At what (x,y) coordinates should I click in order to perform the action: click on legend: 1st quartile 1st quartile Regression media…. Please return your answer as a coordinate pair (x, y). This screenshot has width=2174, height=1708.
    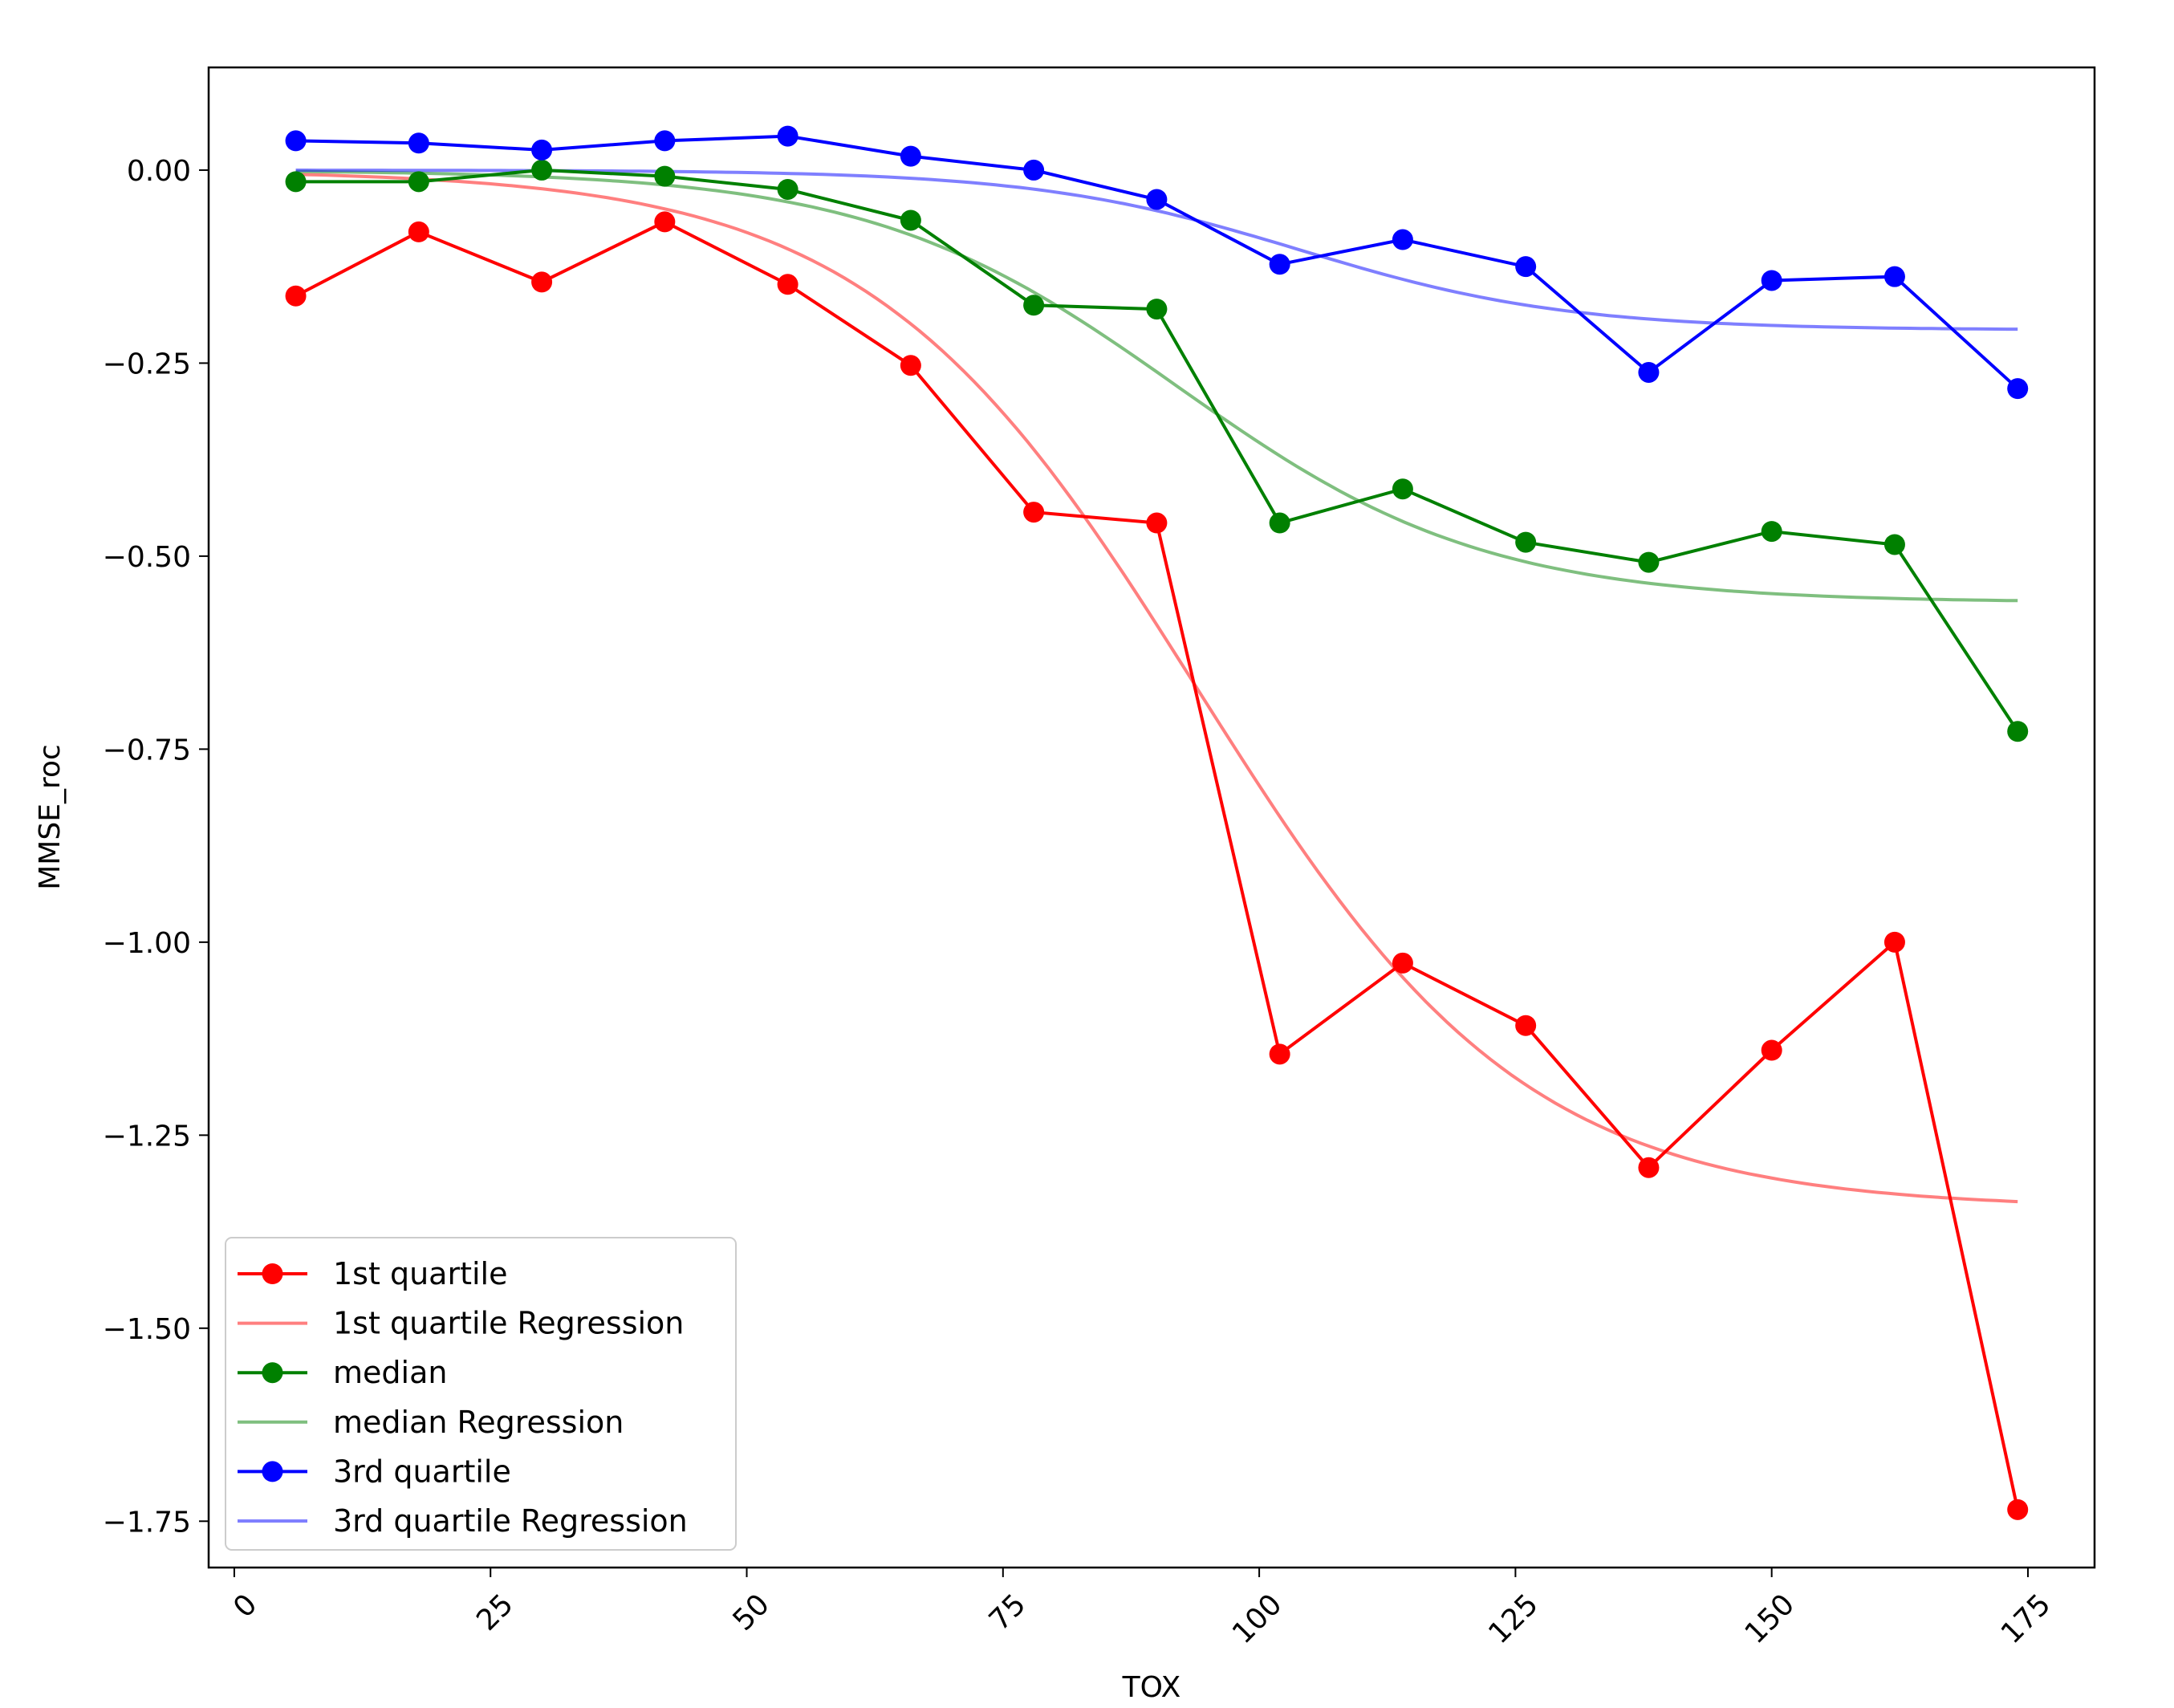
    Looking at the image, I should click on (481, 1394).